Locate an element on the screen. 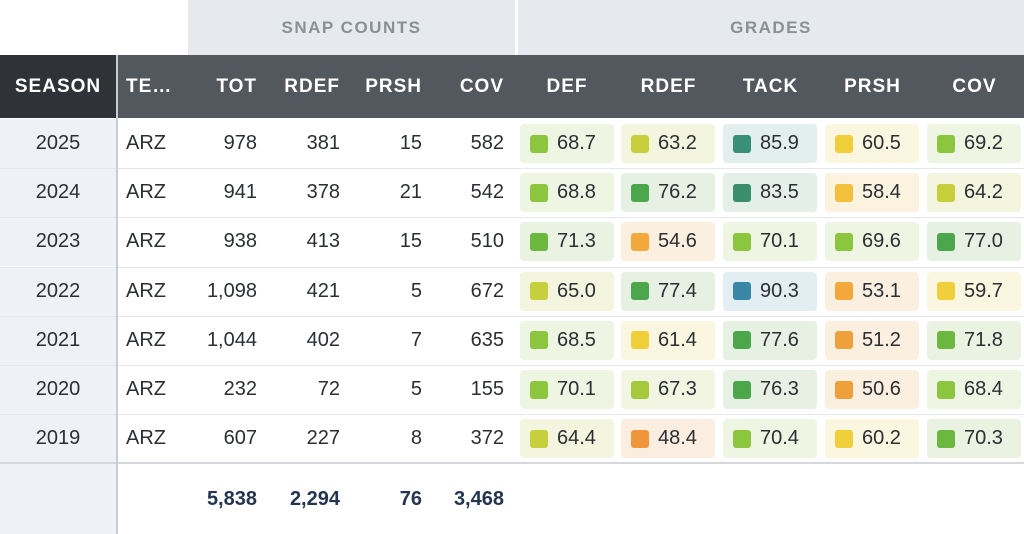 The image size is (1024, 534). grade-def-cell: 64.4 is located at coordinates (567, 439).